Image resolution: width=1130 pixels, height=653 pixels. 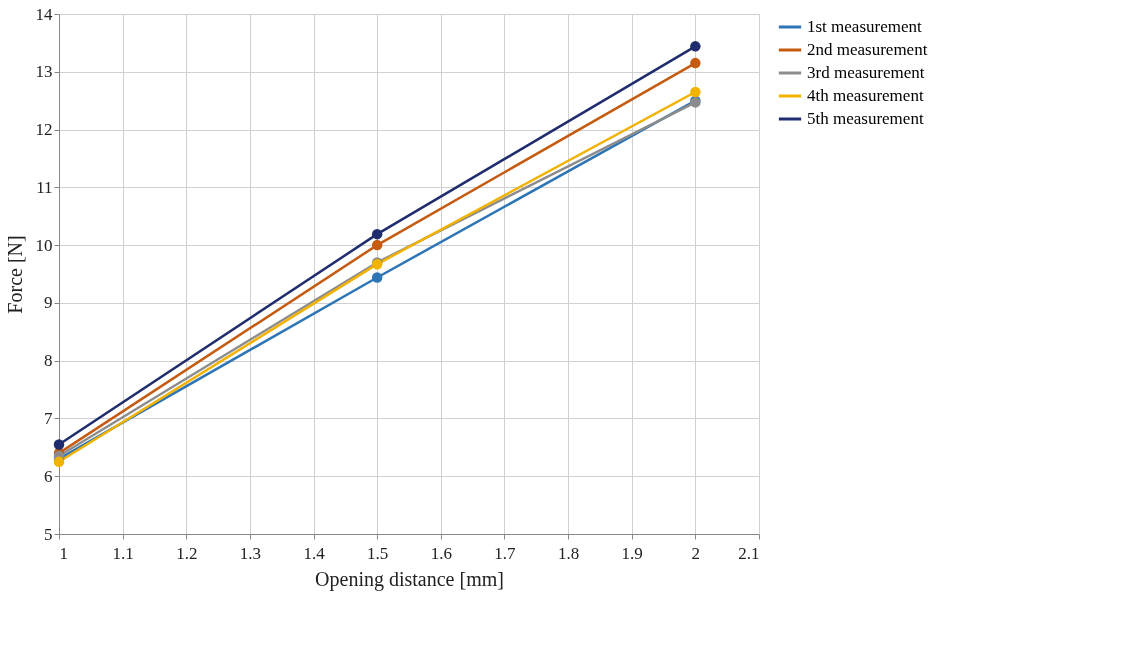 I want to click on y-tick-label: 11, so click(x=44, y=187).